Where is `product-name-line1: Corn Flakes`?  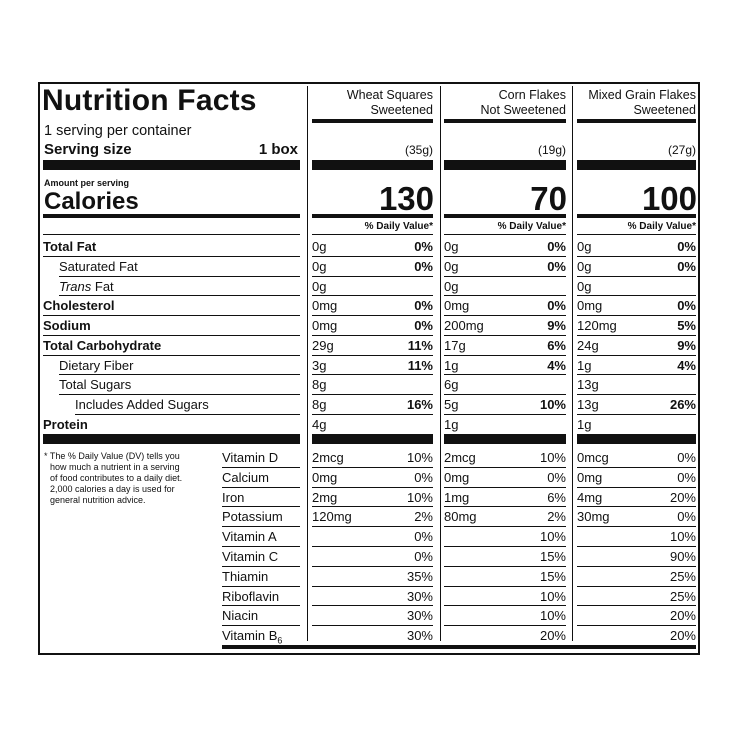 product-name-line1: Corn Flakes is located at coordinates (532, 95).